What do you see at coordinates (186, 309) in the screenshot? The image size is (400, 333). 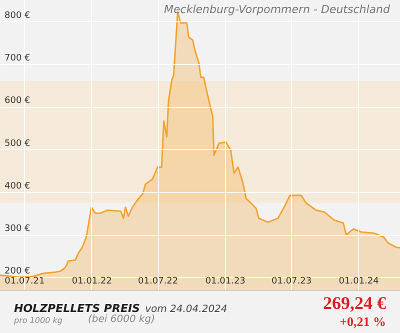 I see `text: vom 24.04.2024` at bounding box center [186, 309].